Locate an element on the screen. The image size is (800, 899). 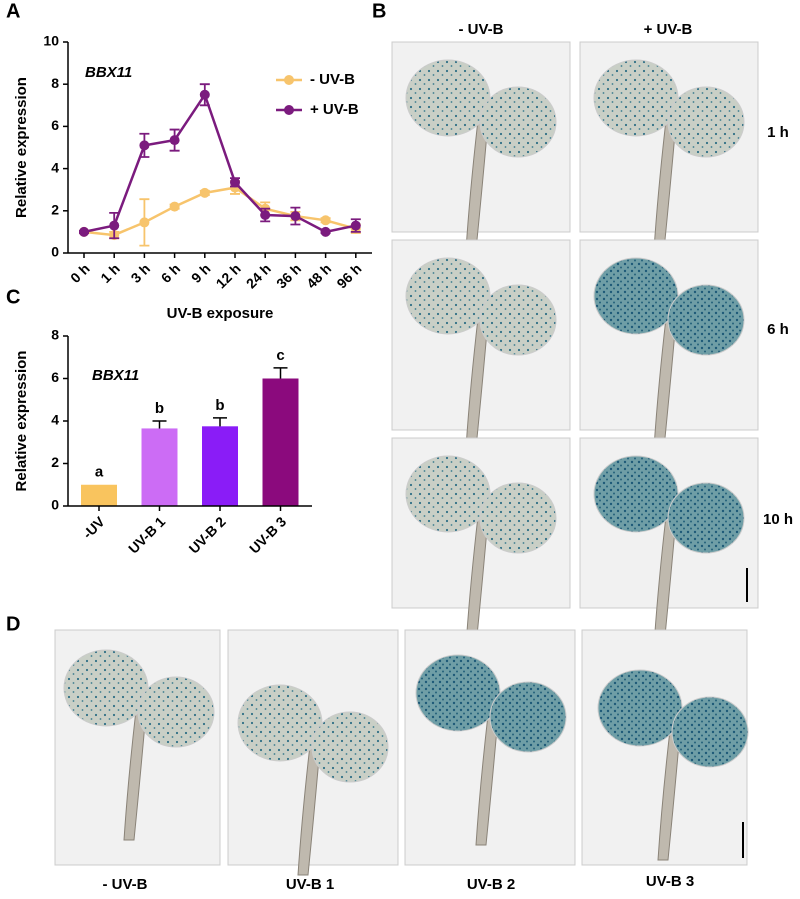
photo-label: UV-B 3 is located at coordinates (670, 881).